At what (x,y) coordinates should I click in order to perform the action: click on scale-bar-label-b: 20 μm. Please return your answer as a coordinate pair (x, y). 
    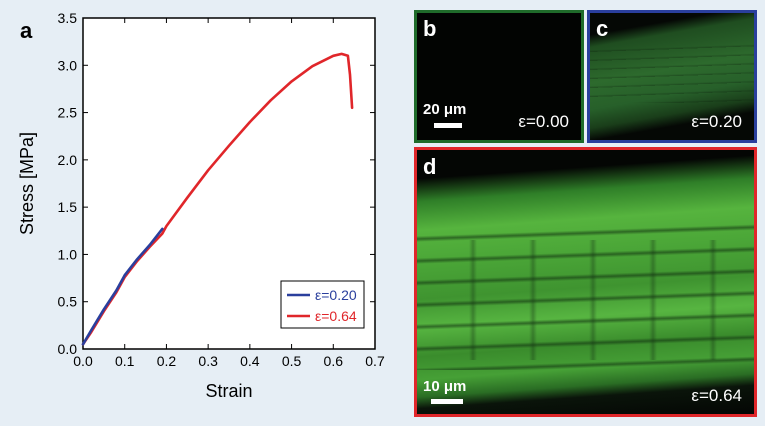
    Looking at the image, I should click on (445, 109).